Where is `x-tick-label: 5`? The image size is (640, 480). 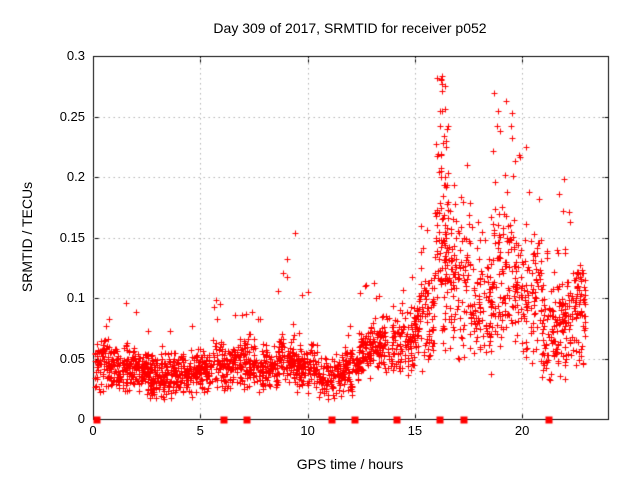
x-tick-label: 5 is located at coordinates (200, 430).